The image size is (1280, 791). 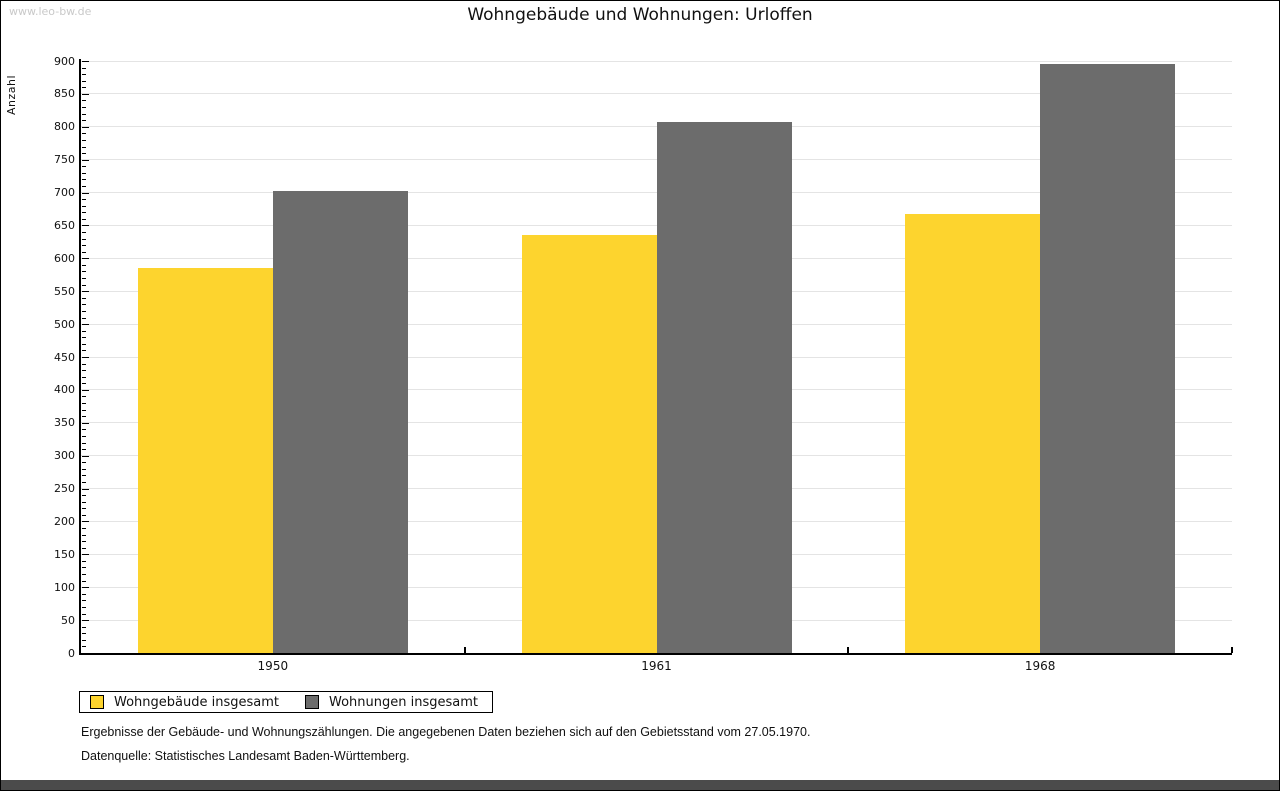 I want to click on y-tick-label: 900, so click(x=64, y=61).